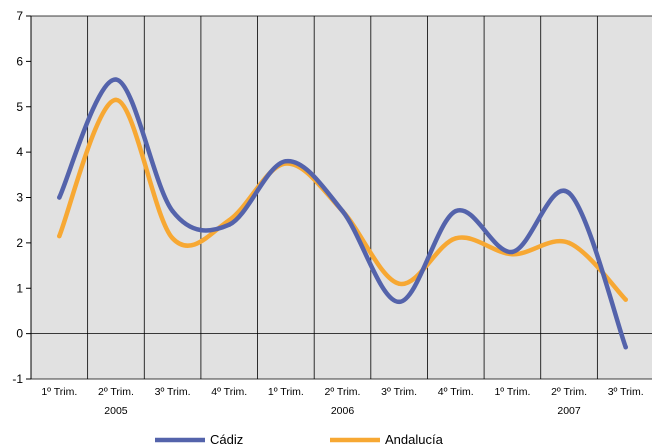 The height and width of the screenshot is (448, 652). I want to click on y-tick-label: 4, so click(19, 152).